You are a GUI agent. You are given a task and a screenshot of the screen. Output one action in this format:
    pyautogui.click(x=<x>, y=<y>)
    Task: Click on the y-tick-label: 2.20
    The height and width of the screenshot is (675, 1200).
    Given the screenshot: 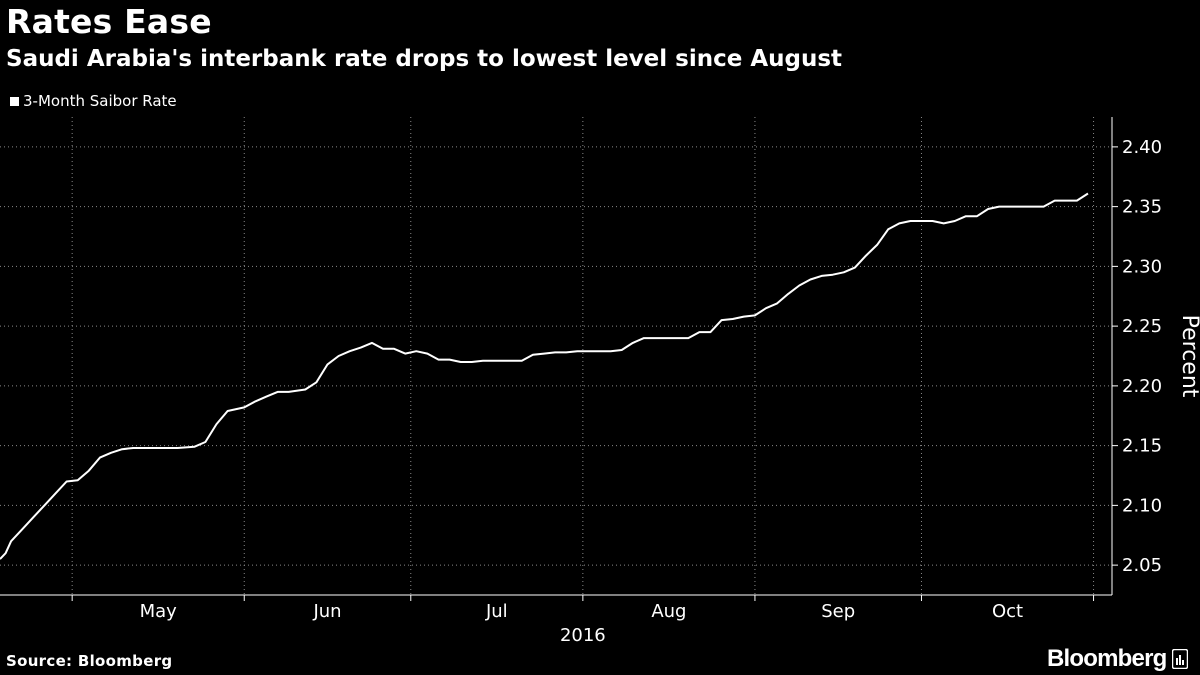 What is the action you would take?
    pyautogui.click(x=1142, y=386)
    